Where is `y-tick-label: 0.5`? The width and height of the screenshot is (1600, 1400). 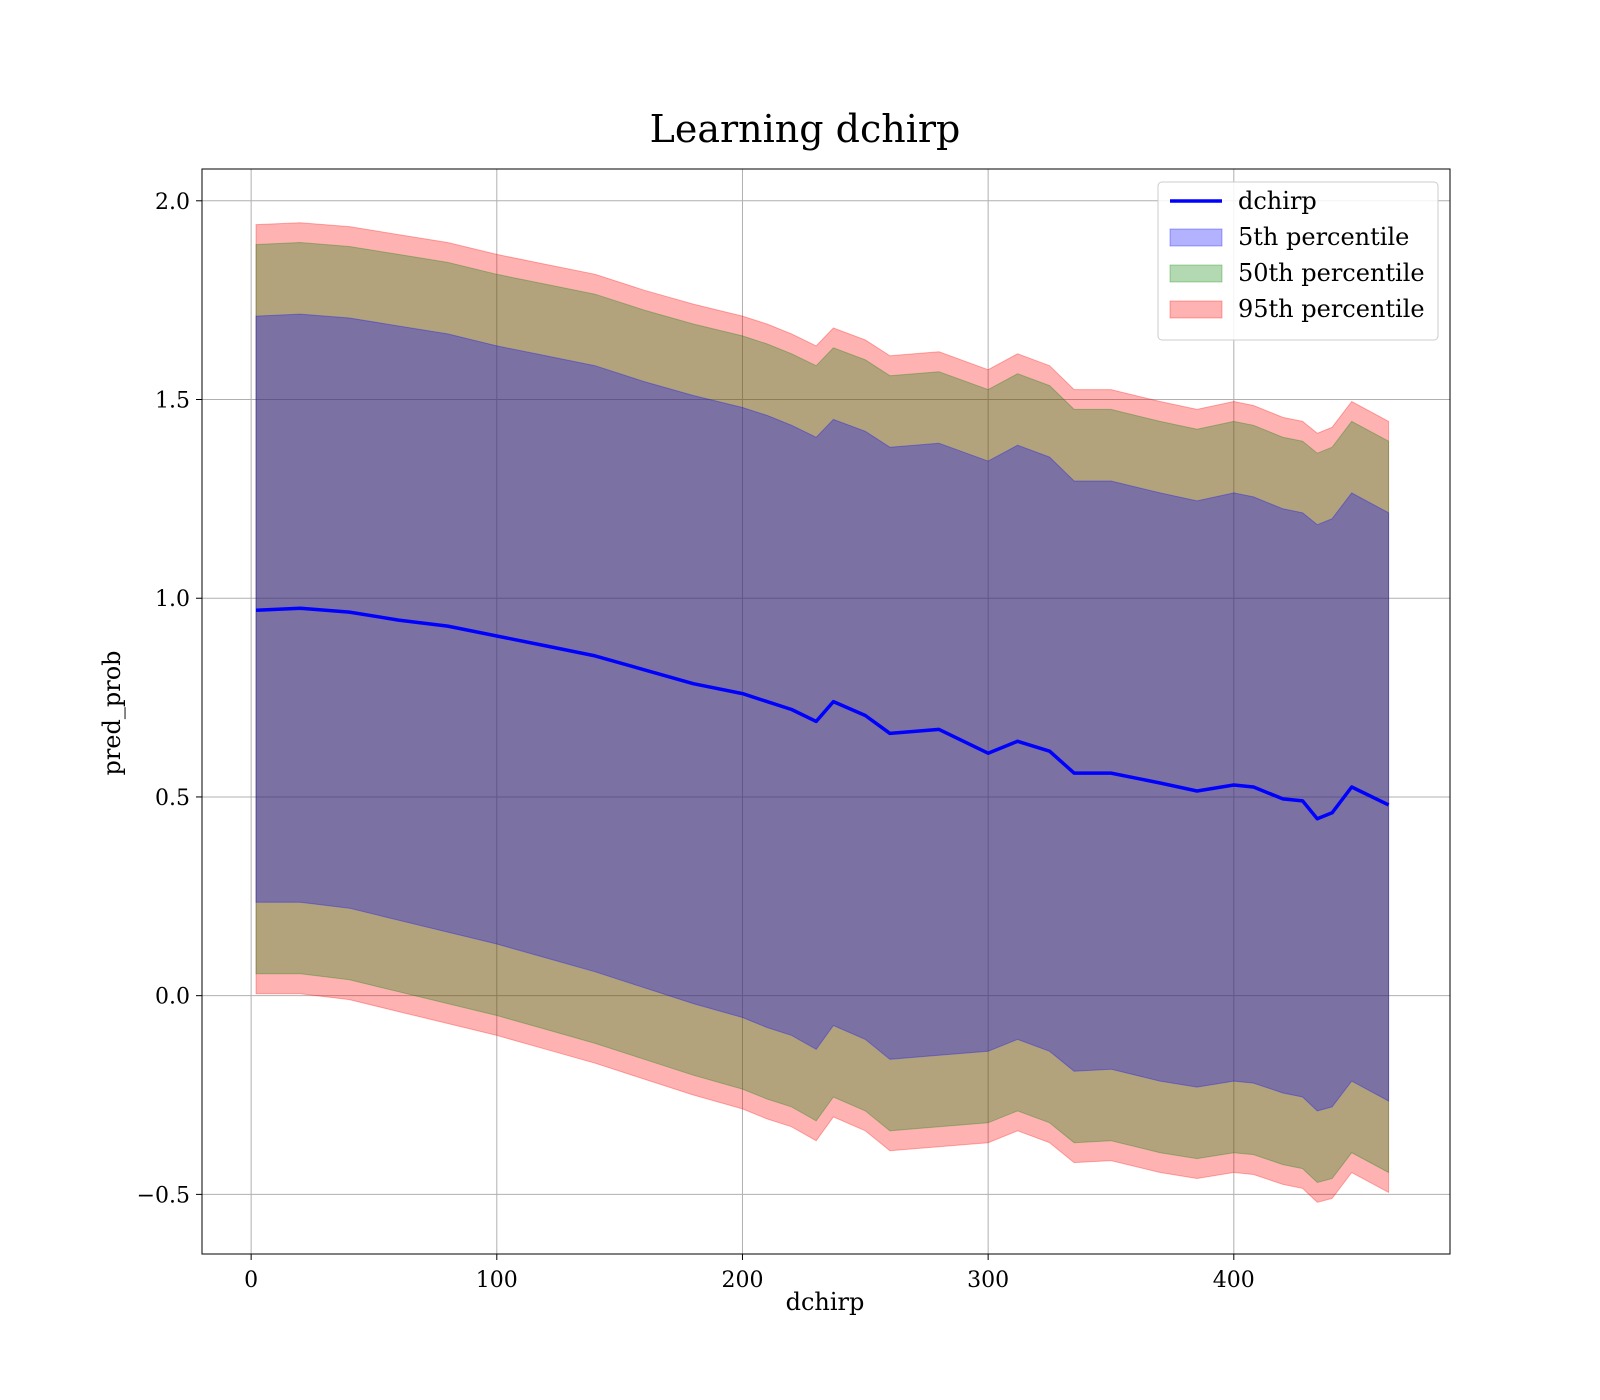
y-tick-label: 0.5 is located at coordinates (172, 798).